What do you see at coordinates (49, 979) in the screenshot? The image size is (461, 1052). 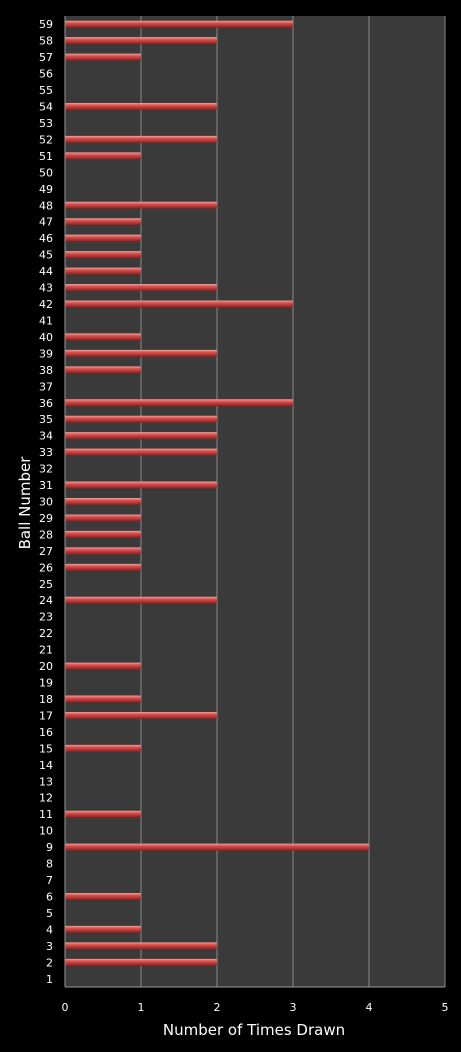 I see `y-tick-label: 1` at bounding box center [49, 979].